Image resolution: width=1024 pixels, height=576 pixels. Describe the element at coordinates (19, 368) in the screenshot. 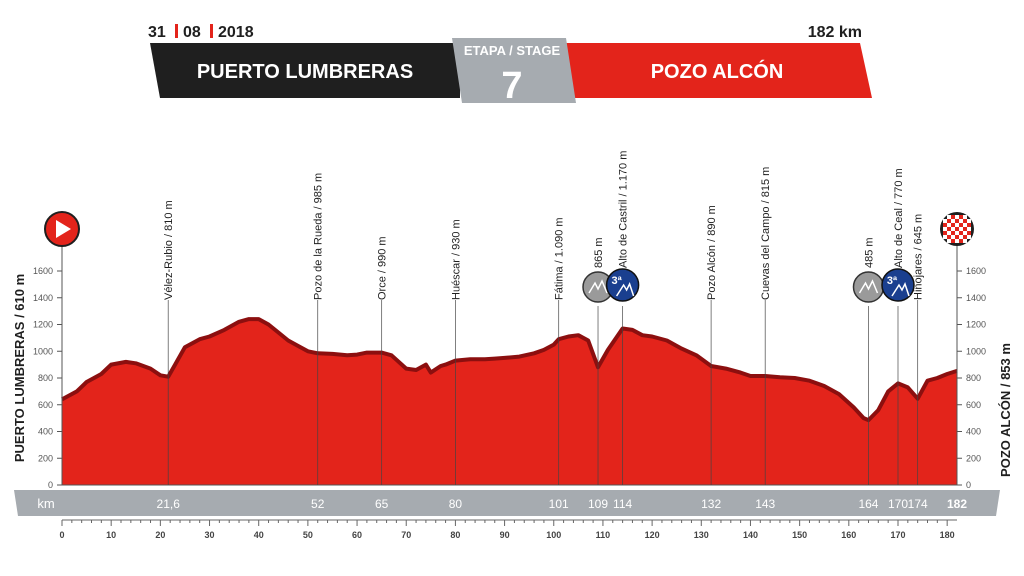

I see `left-axis-label: PUERTO LUMBRERAS / 610 m` at that location.